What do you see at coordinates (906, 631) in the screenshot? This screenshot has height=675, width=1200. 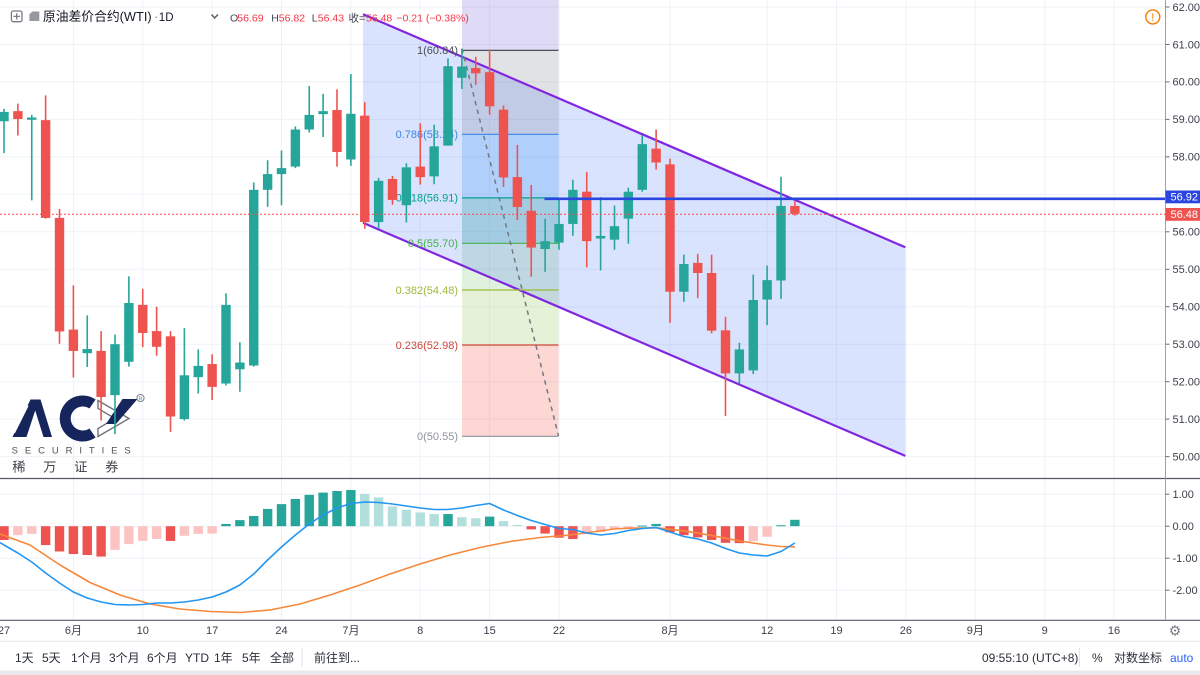 I see `svg-text: 26` at bounding box center [906, 631].